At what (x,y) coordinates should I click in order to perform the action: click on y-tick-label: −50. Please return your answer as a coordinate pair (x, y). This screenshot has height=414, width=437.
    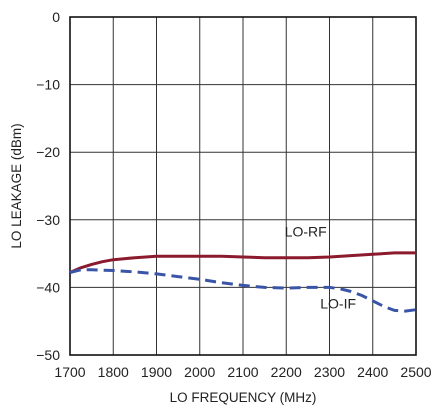
    Looking at the image, I should click on (48, 355).